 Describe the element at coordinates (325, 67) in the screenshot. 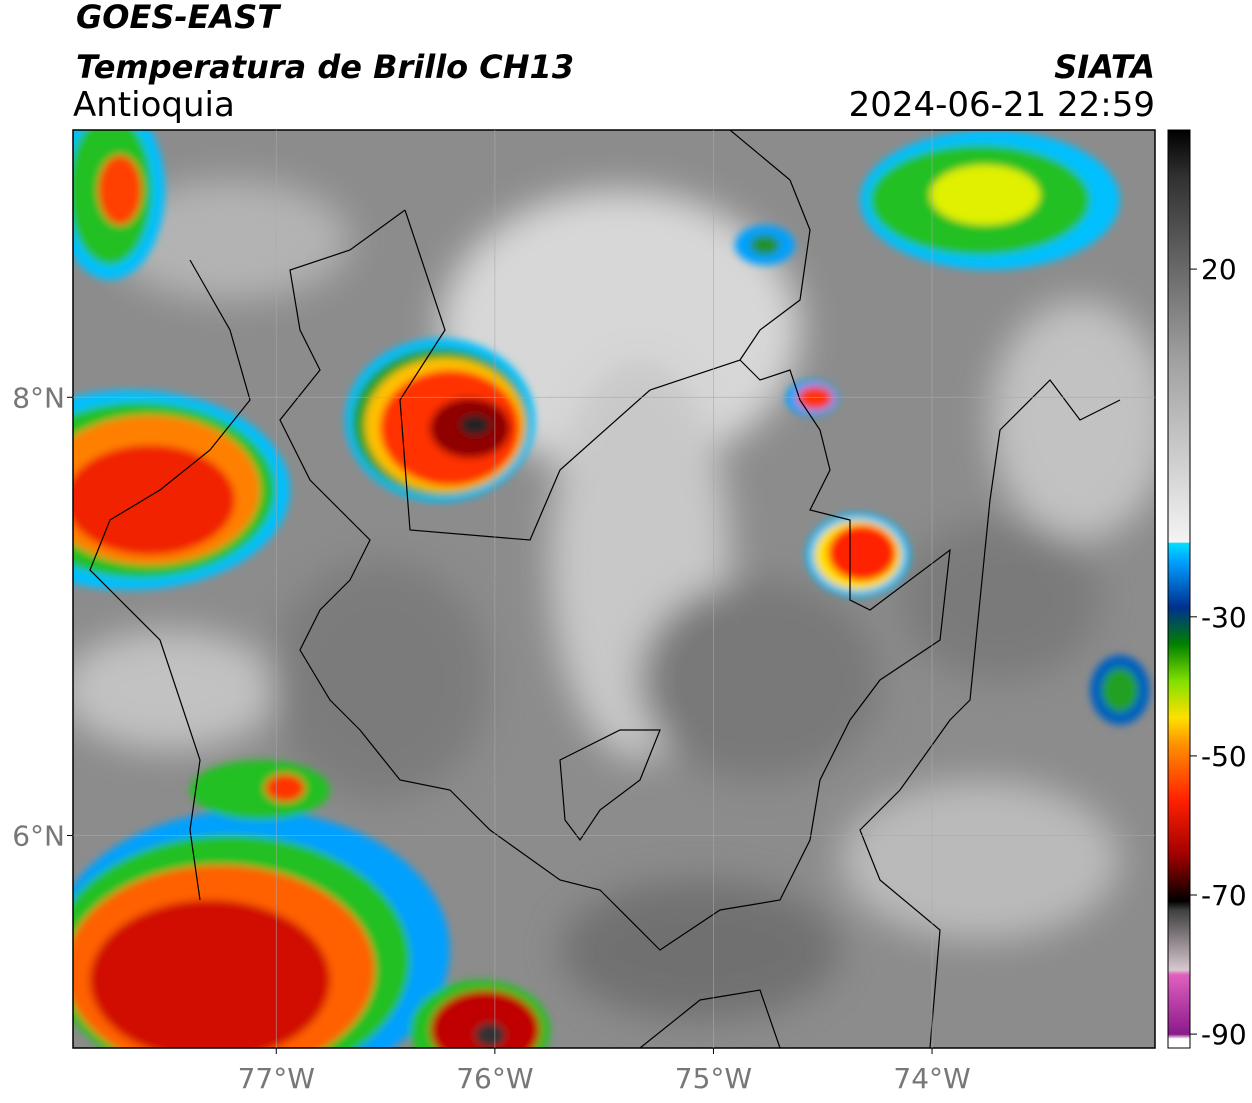

I see `subtitle: Temperatura de Brillo CH13` at that location.